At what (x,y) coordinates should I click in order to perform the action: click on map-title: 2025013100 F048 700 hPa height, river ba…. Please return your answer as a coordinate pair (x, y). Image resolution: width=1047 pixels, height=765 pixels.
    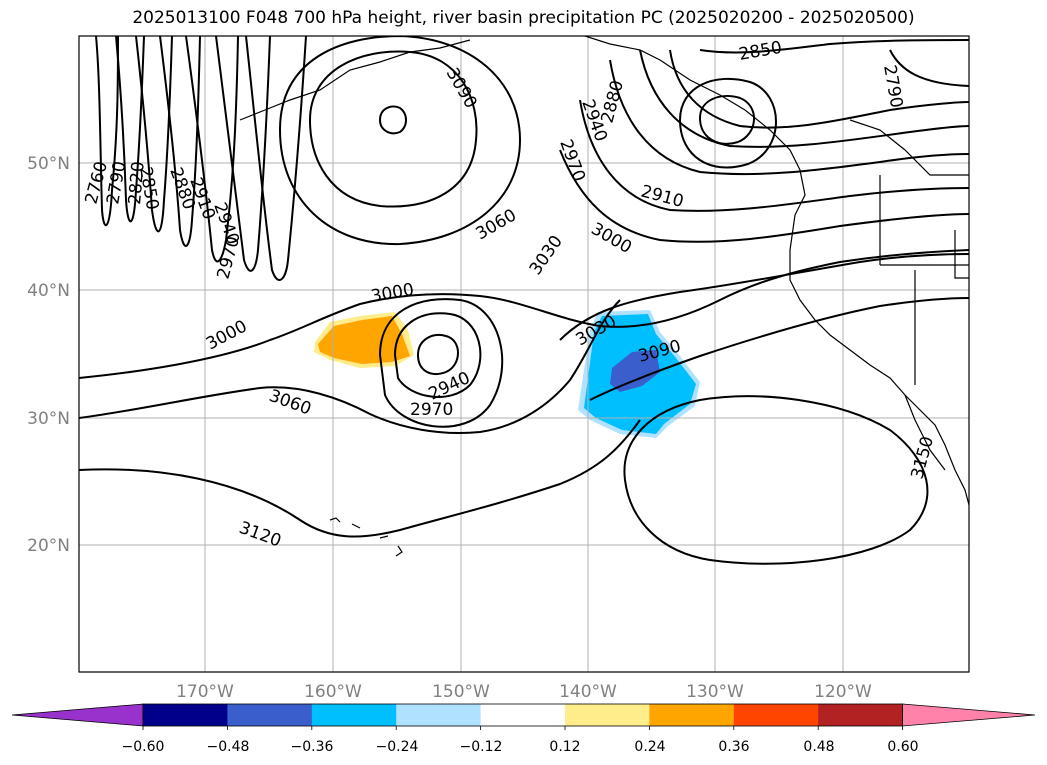
    Looking at the image, I should click on (523, 18).